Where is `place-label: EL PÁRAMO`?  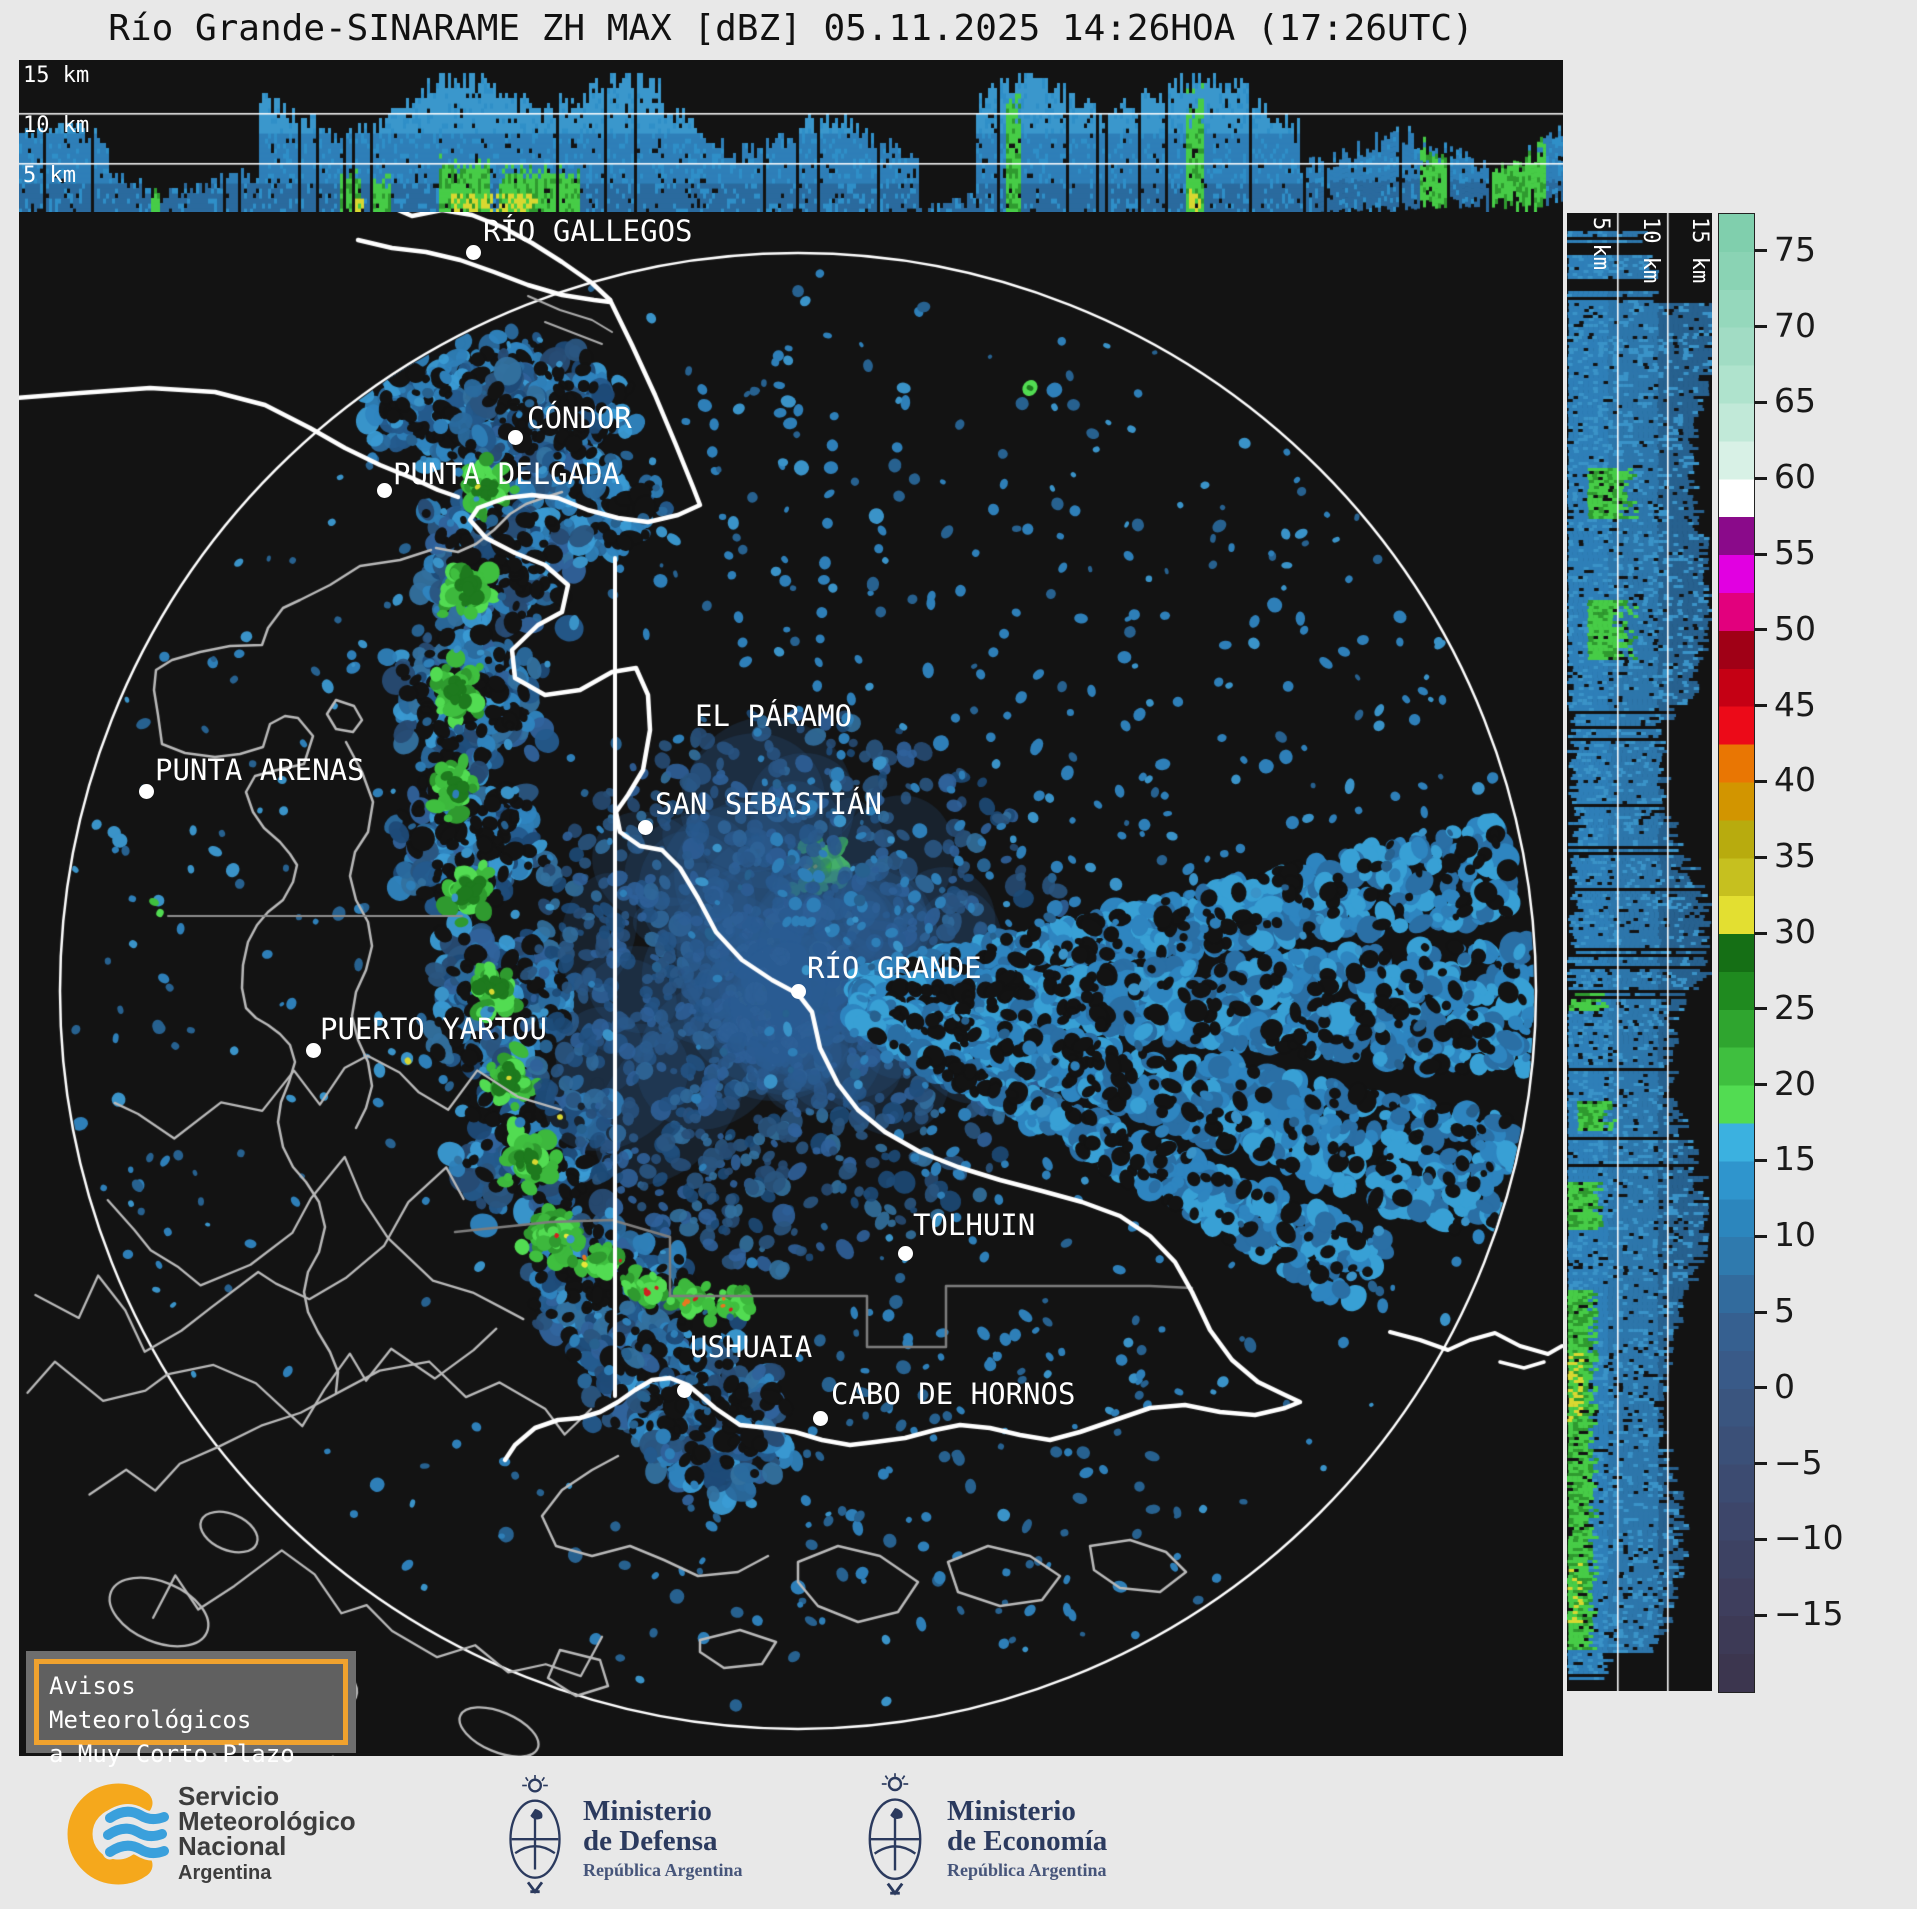 place-label: EL PÁRAMO is located at coordinates (774, 716).